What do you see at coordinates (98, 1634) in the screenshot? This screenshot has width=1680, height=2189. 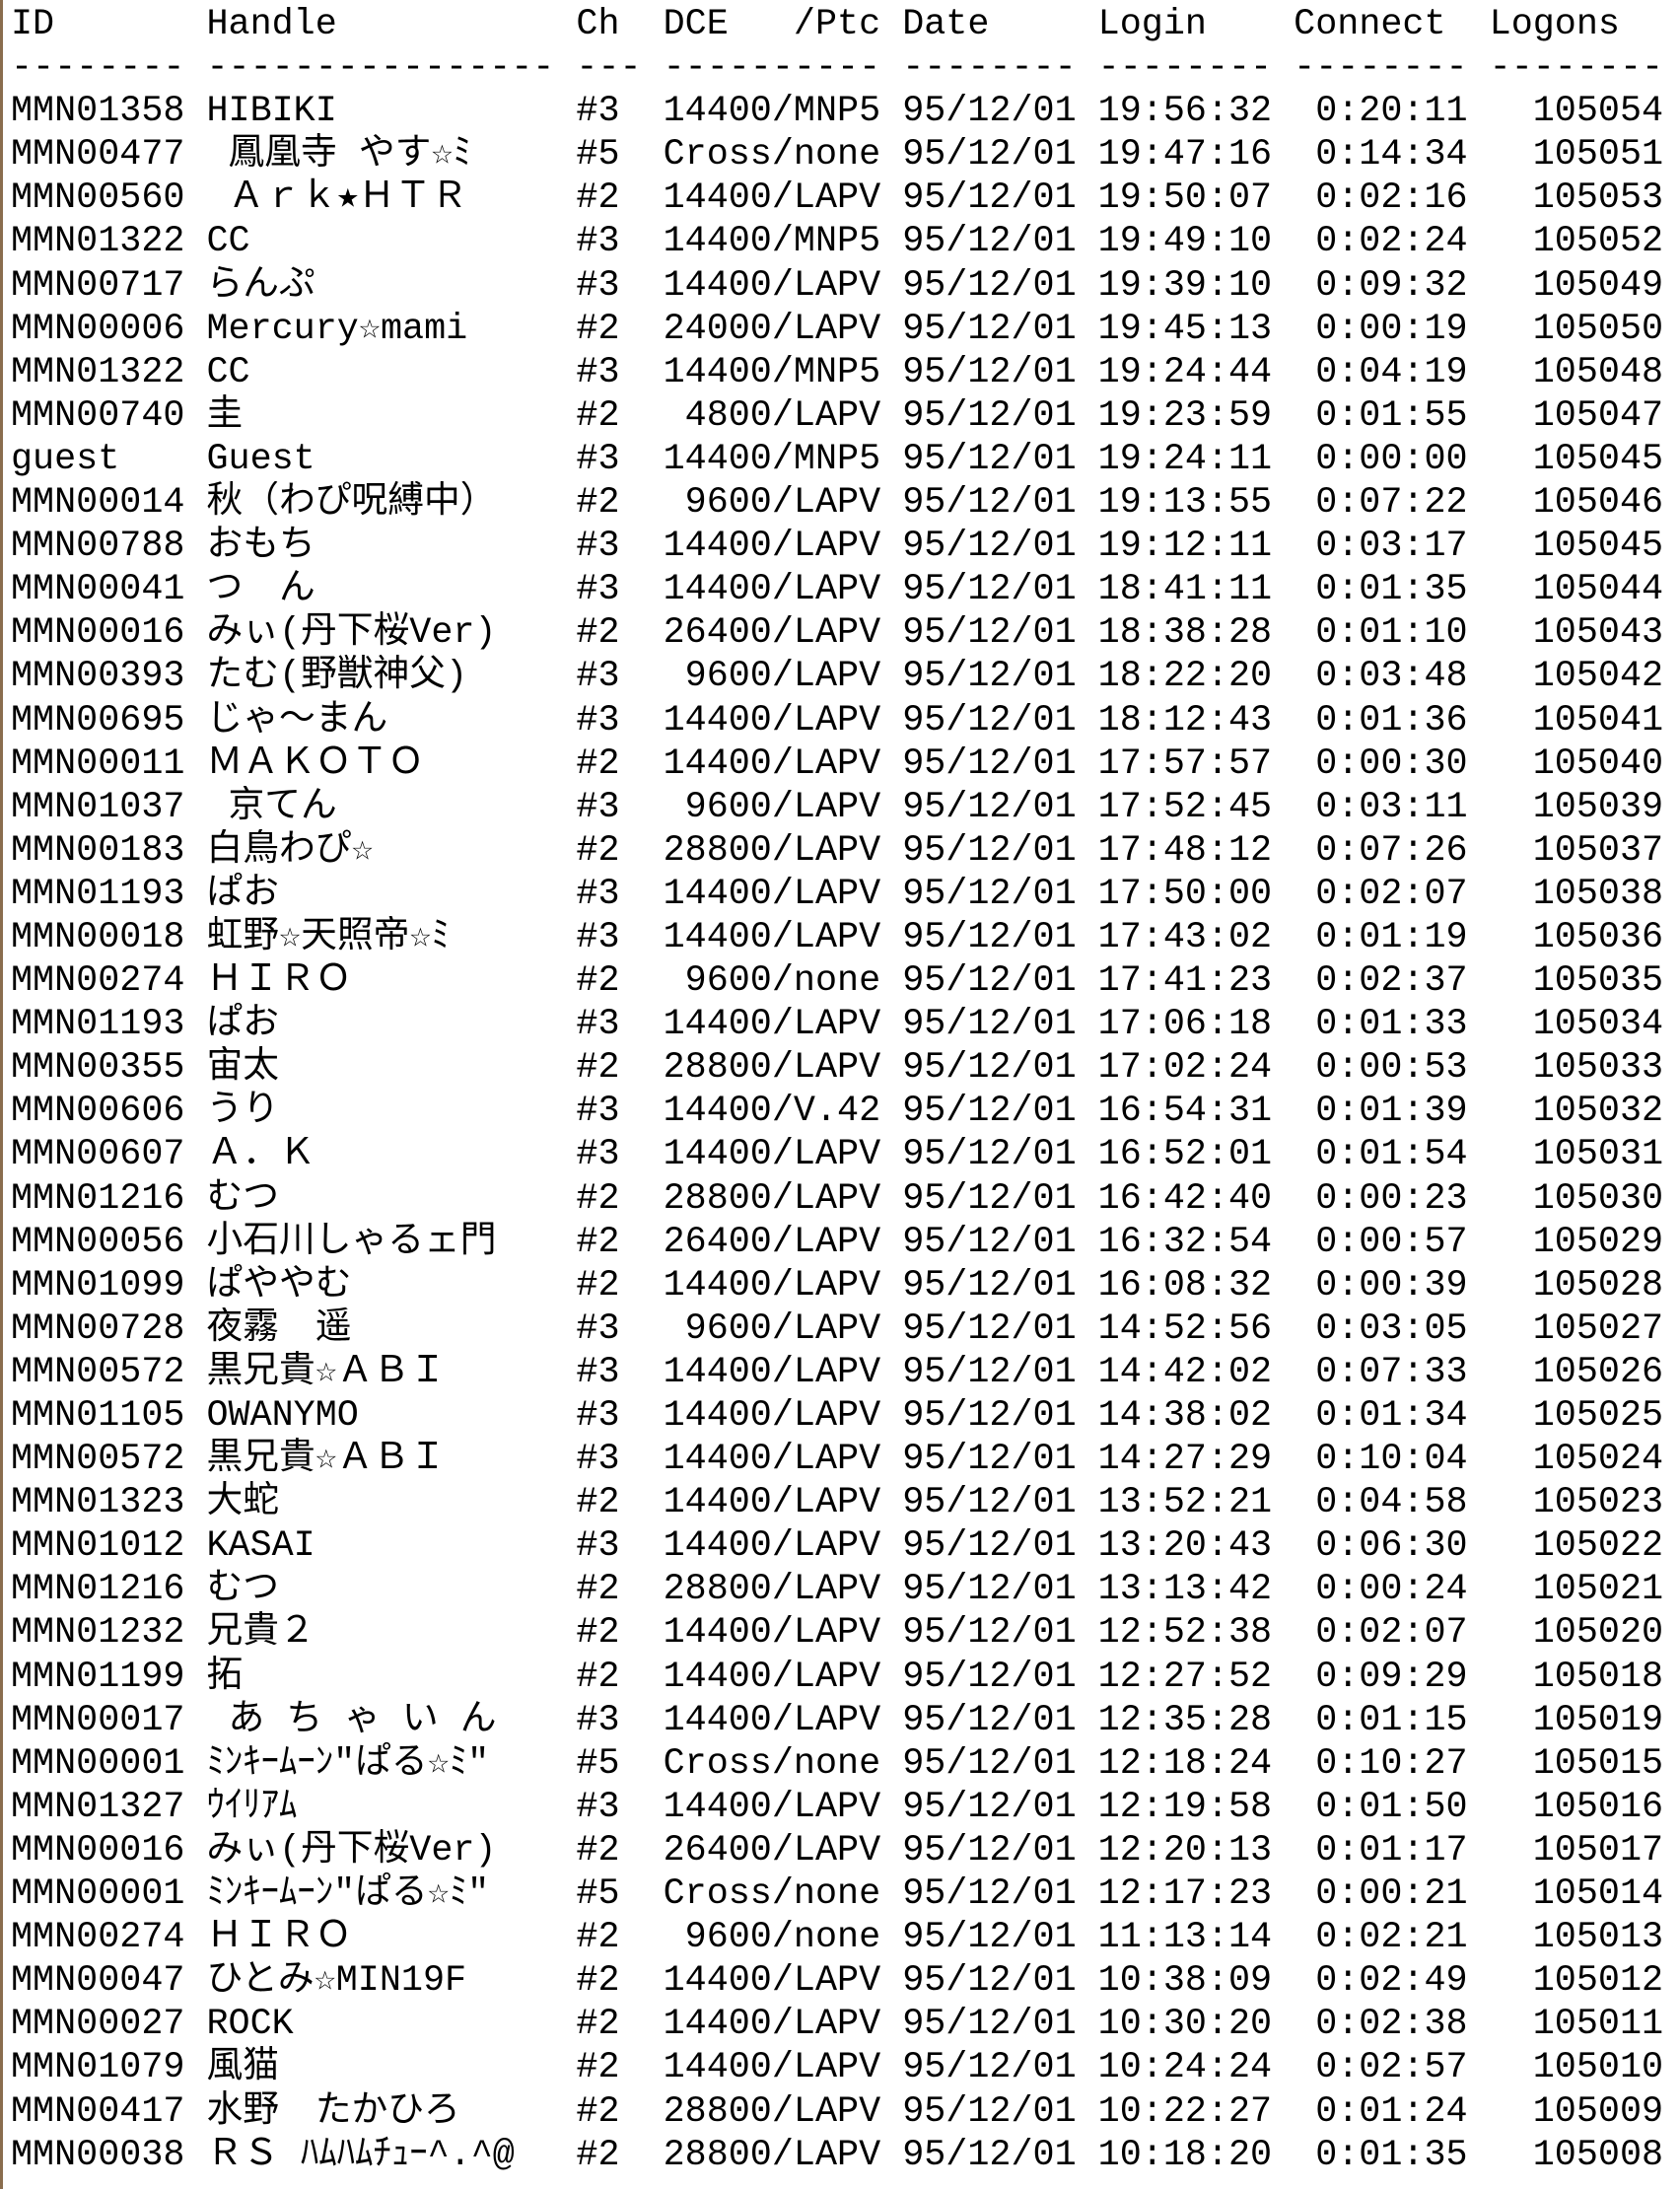 I see `cell-id: MMN01232` at bounding box center [98, 1634].